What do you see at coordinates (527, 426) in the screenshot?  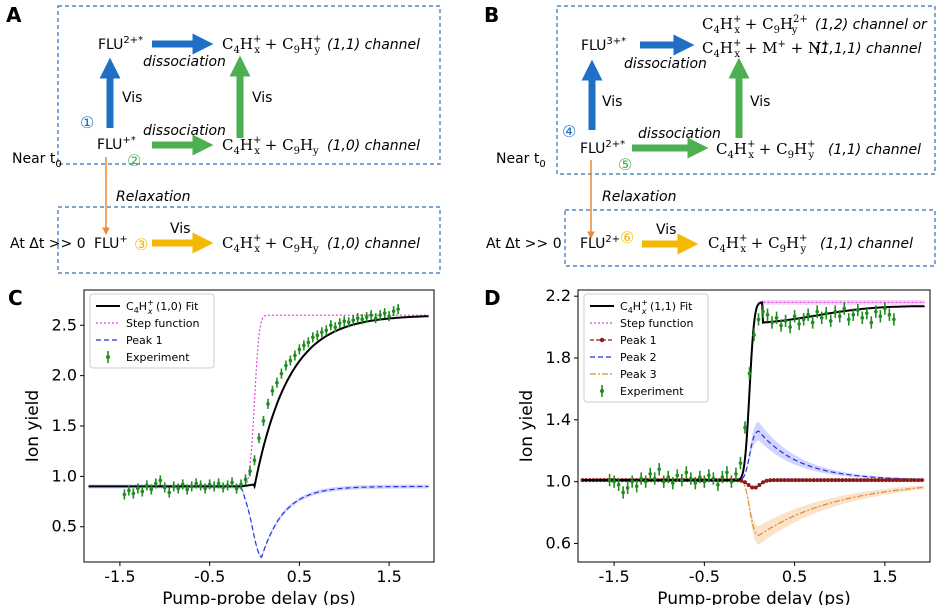 I see `y-axis-label: Ion yield` at bounding box center [527, 426].